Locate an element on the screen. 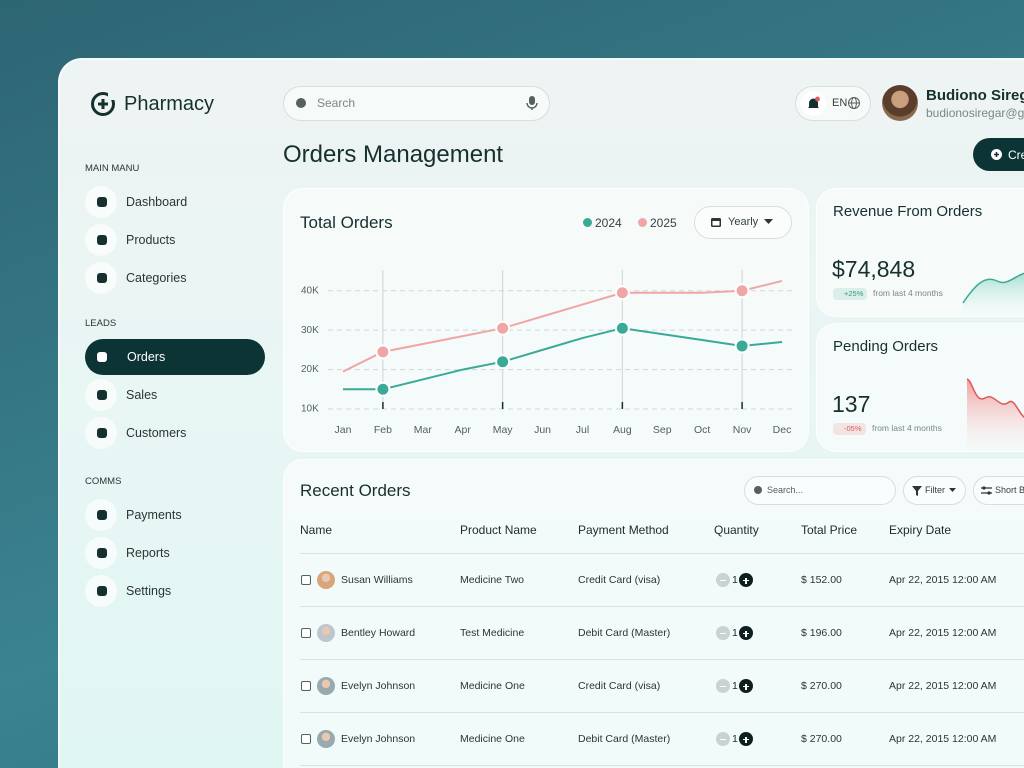 This screenshot has height=768, width=1024. filter-label: Filter is located at coordinates (935, 490).